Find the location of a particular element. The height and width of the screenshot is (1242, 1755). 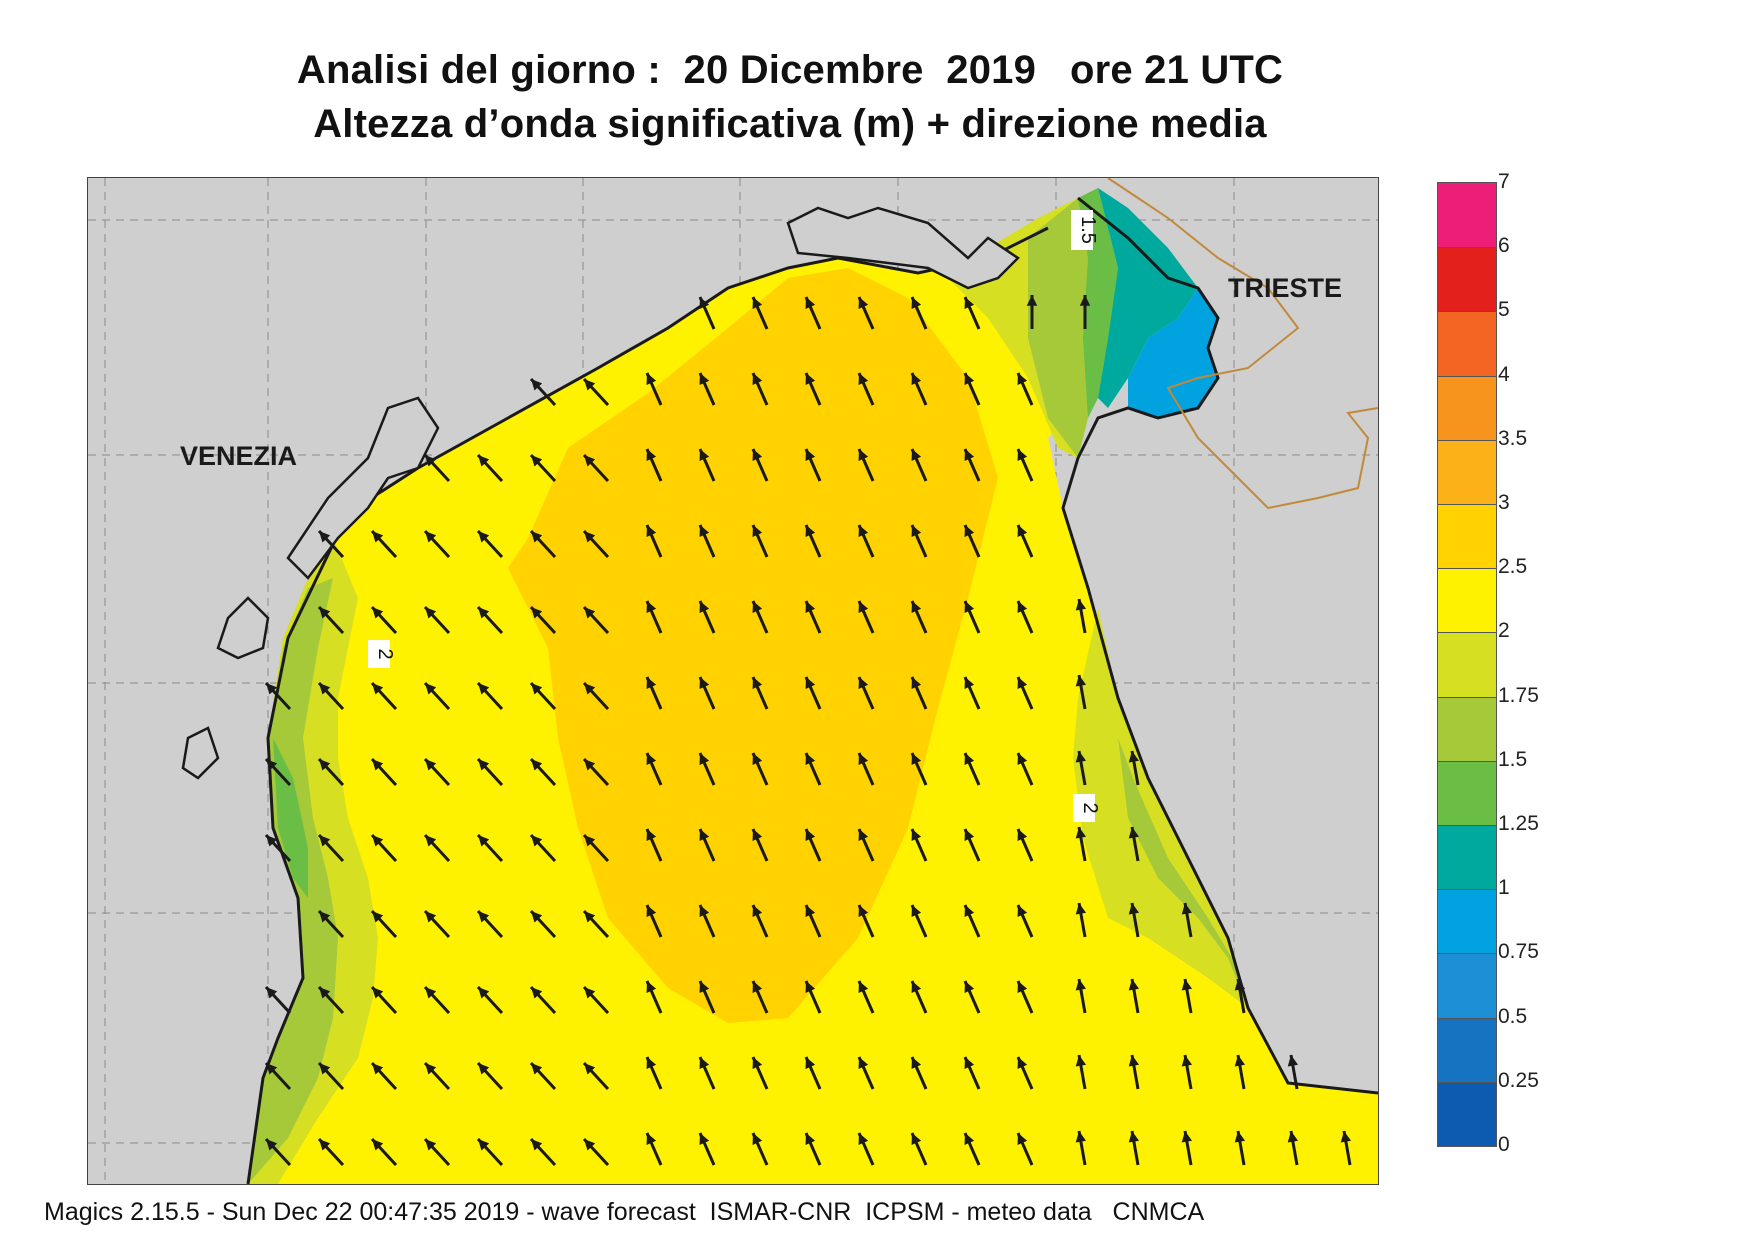

city-label-venezia: VENEZIA is located at coordinates (239, 456).